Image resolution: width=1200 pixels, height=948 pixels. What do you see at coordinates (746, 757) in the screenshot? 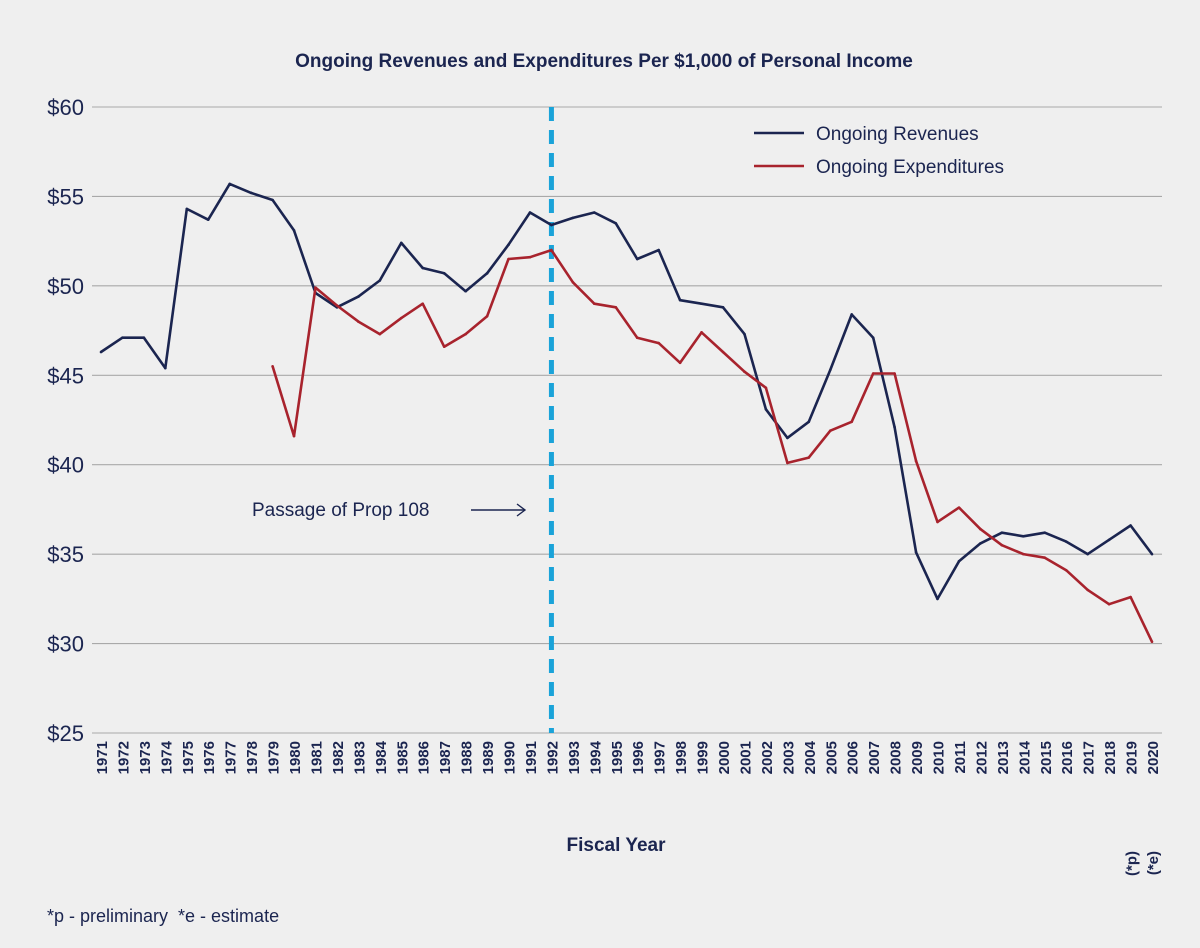
I see `x-tick-label: 2001` at bounding box center [746, 757].